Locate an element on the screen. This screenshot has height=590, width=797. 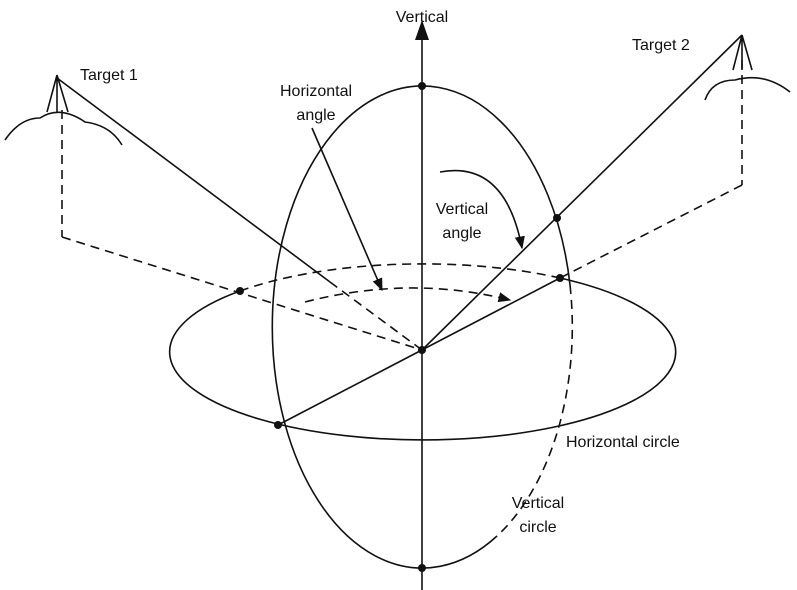
vertical-angle-arc is located at coordinates (482, 209).